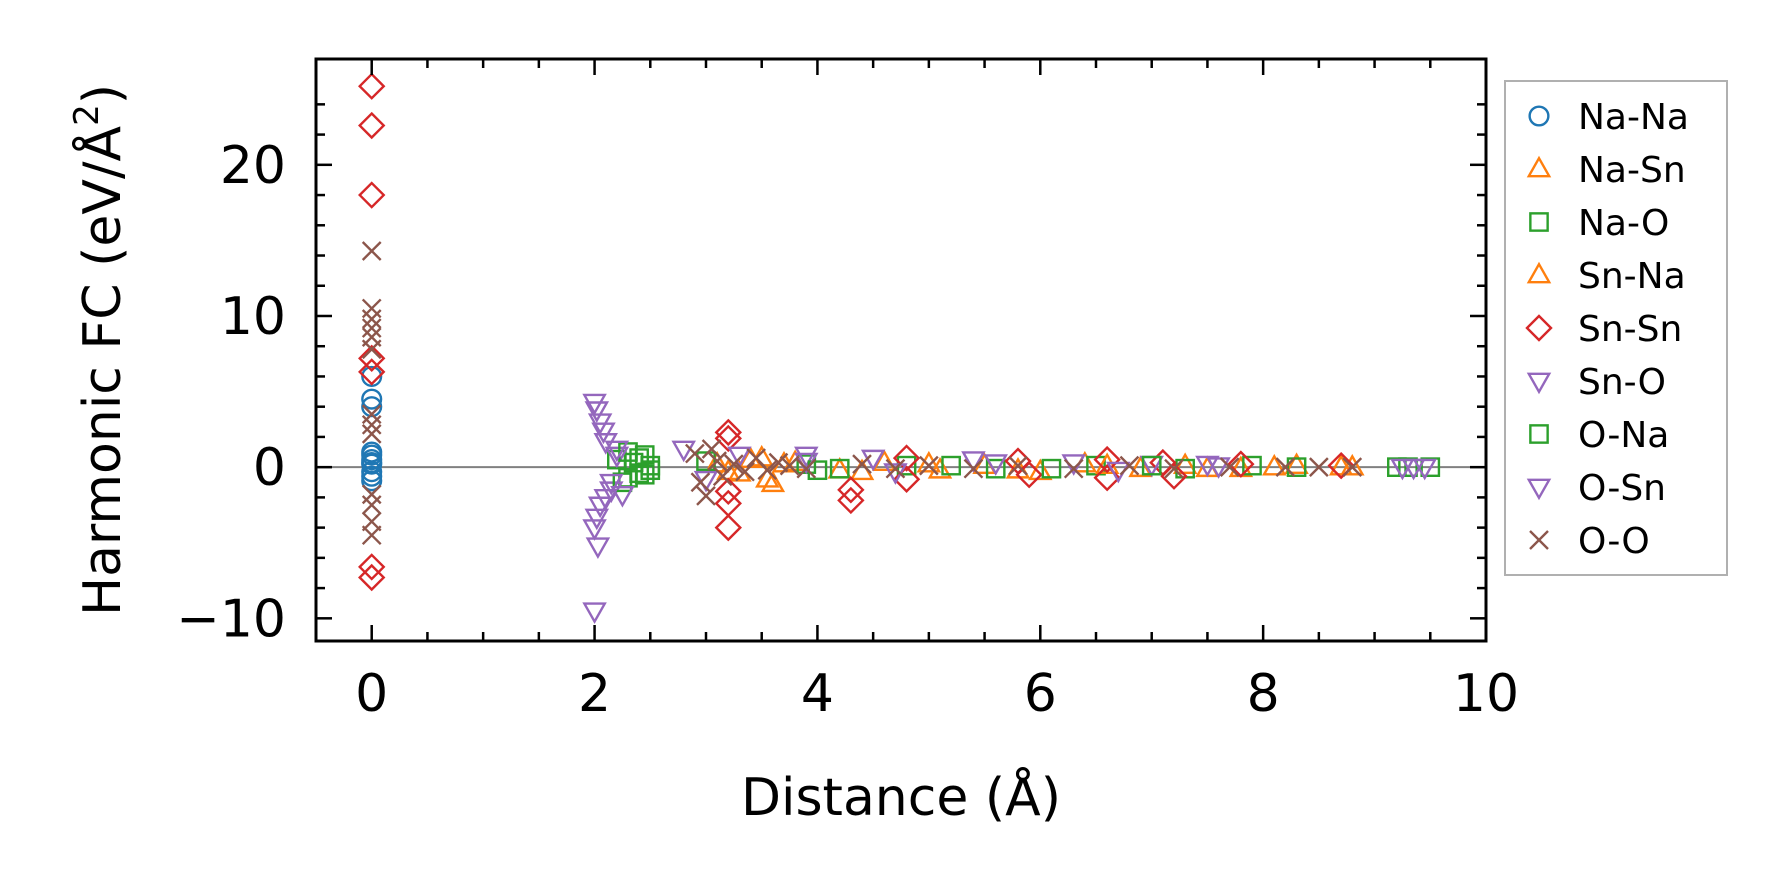 The height and width of the screenshot is (883, 1774). I want to click on legend-marker-na-sn, so click(1539, 166).